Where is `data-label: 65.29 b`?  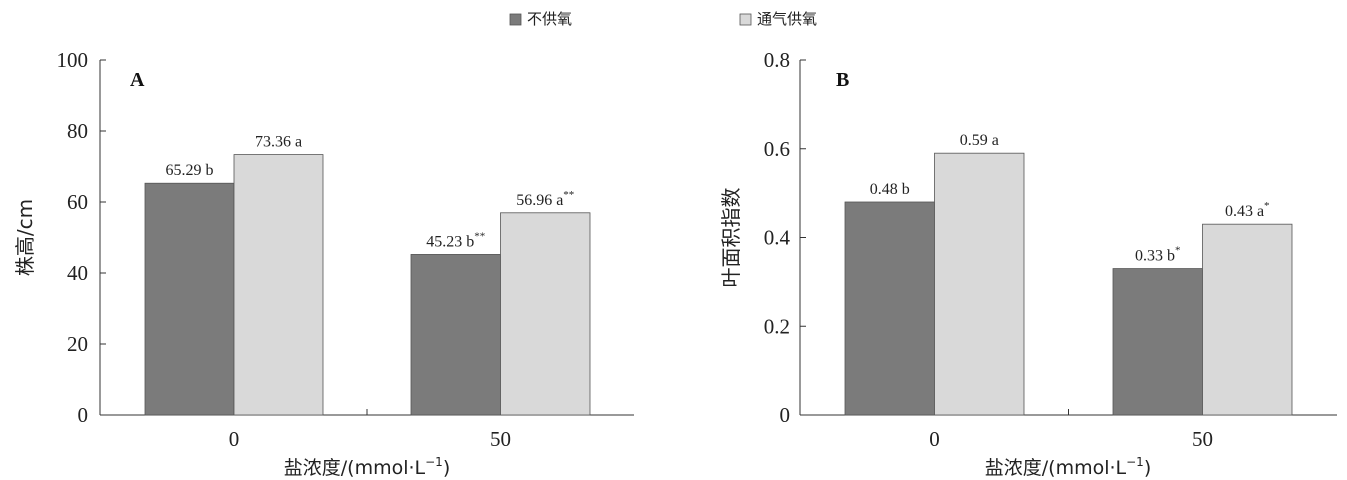
data-label: 65.29 b is located at coordinates (190, 170).